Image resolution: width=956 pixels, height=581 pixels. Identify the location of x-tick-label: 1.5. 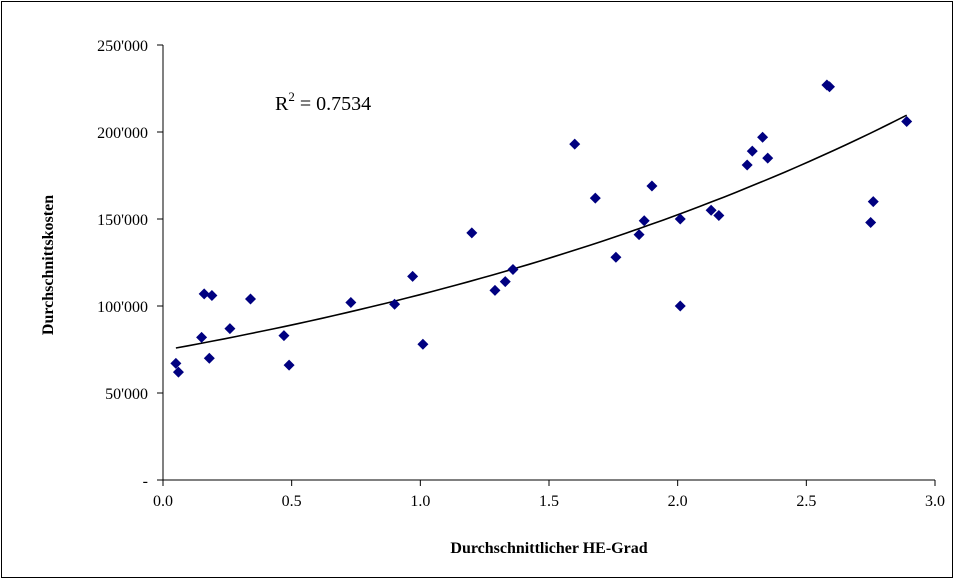
(549, 501).